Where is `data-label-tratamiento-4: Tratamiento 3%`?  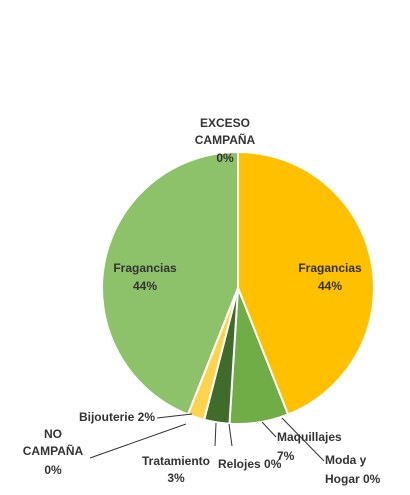
data-label-tratamiento-4: Tratamiento 3% is located at coordinates (176, 469).